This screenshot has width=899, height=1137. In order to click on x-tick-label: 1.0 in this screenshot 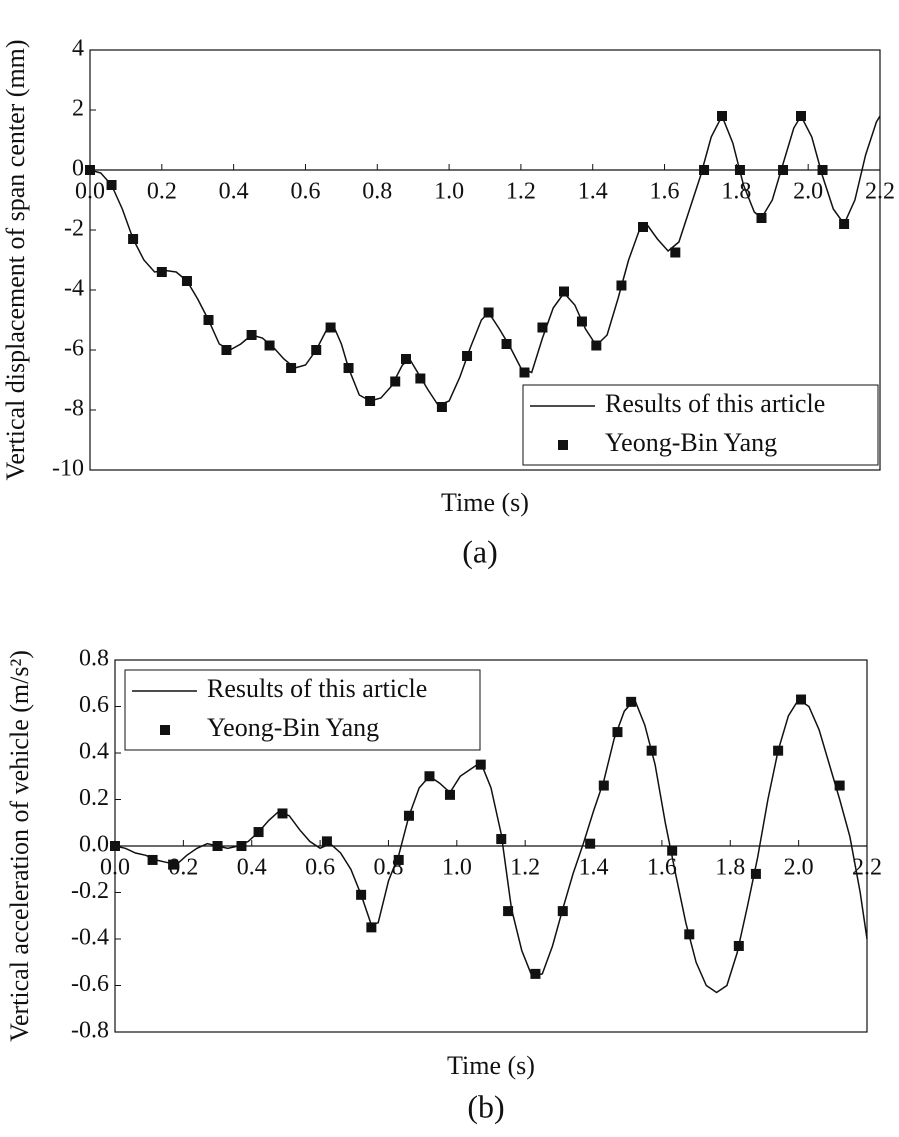, I will do `click(449, 192)`.